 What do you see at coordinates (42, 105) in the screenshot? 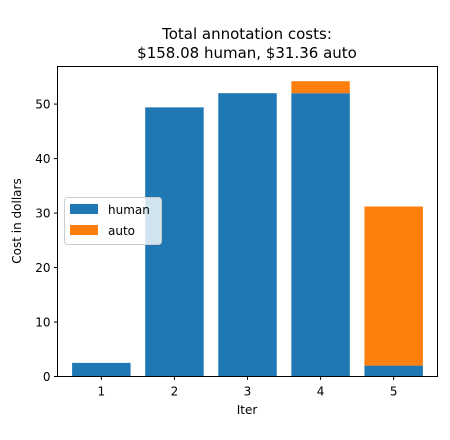
I see `y-tick-label-50: 50` at bounding box center [42, 105].